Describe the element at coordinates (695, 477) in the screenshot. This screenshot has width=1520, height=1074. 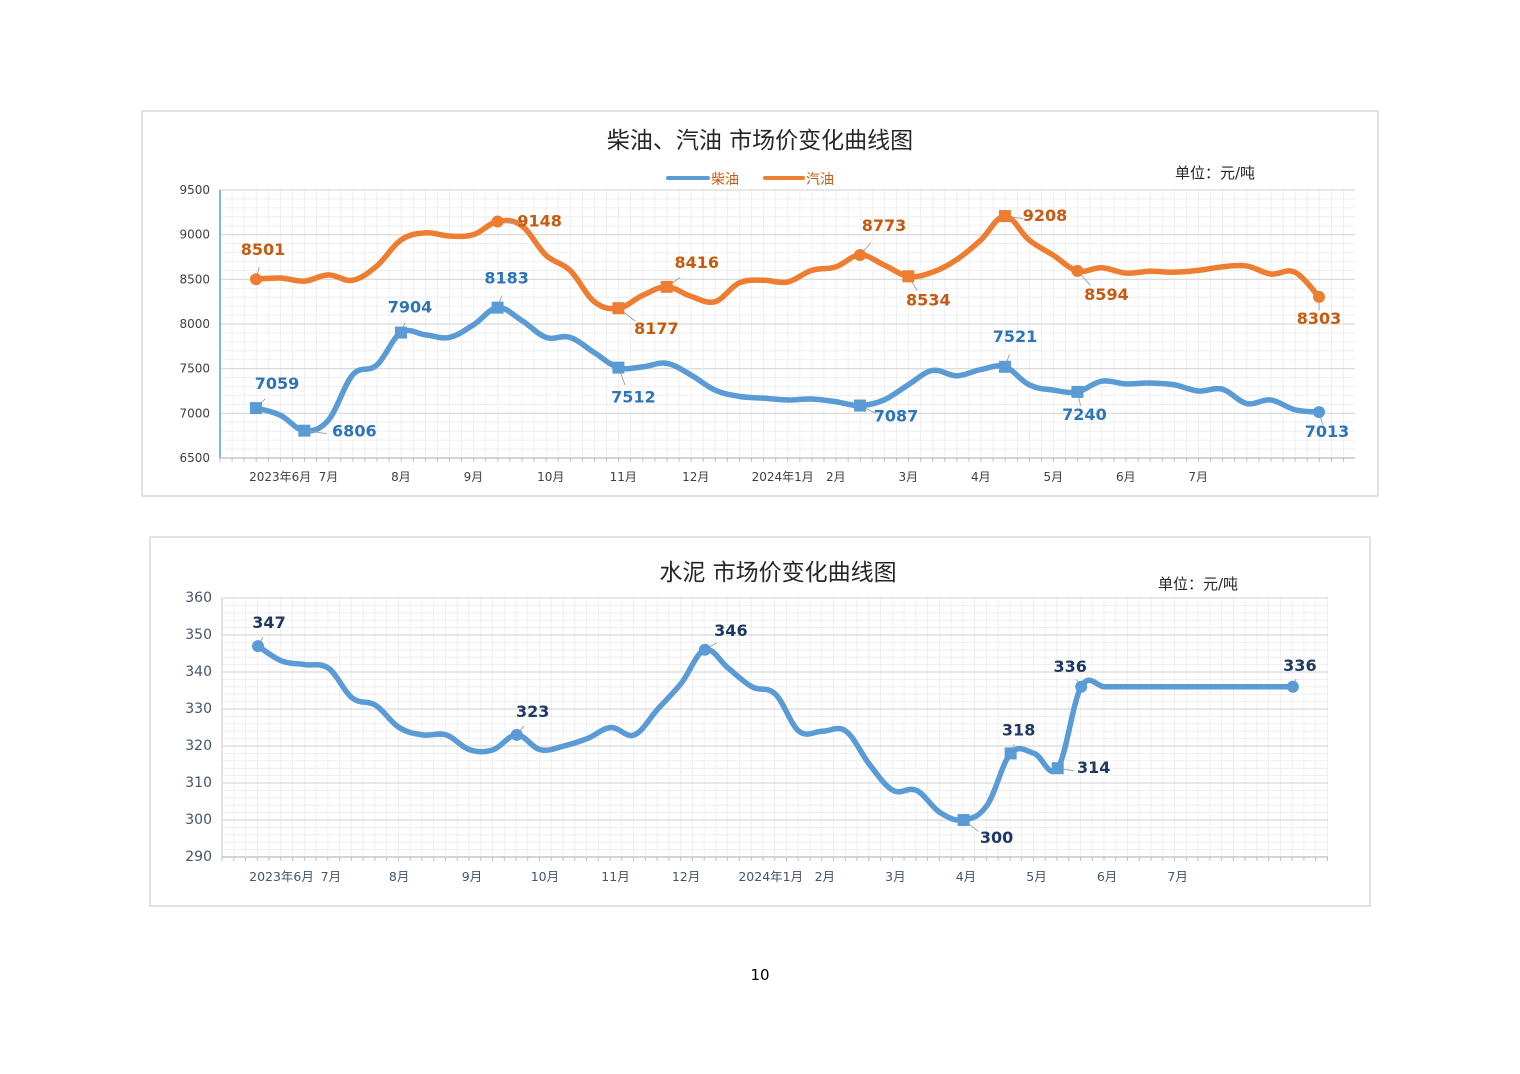
I see `x-tick-label: 12月` at that location.